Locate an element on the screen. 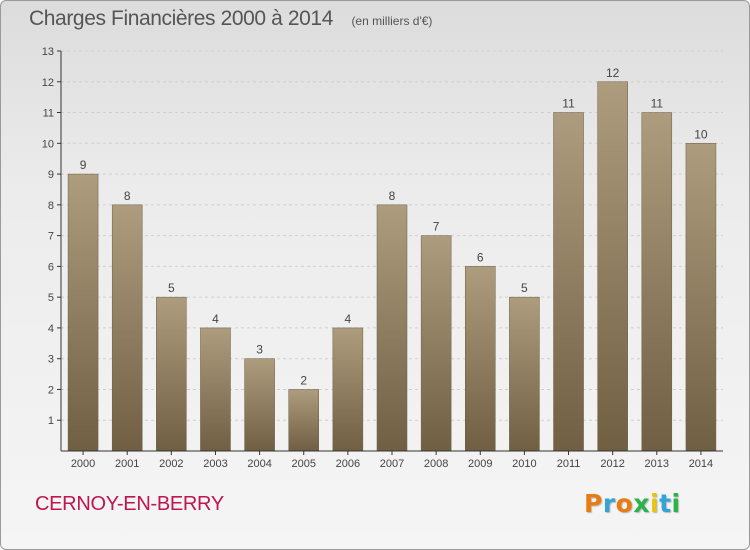 This screenshot has height=550, width=750. logo-letter: x is located at coordinates (641, 503).